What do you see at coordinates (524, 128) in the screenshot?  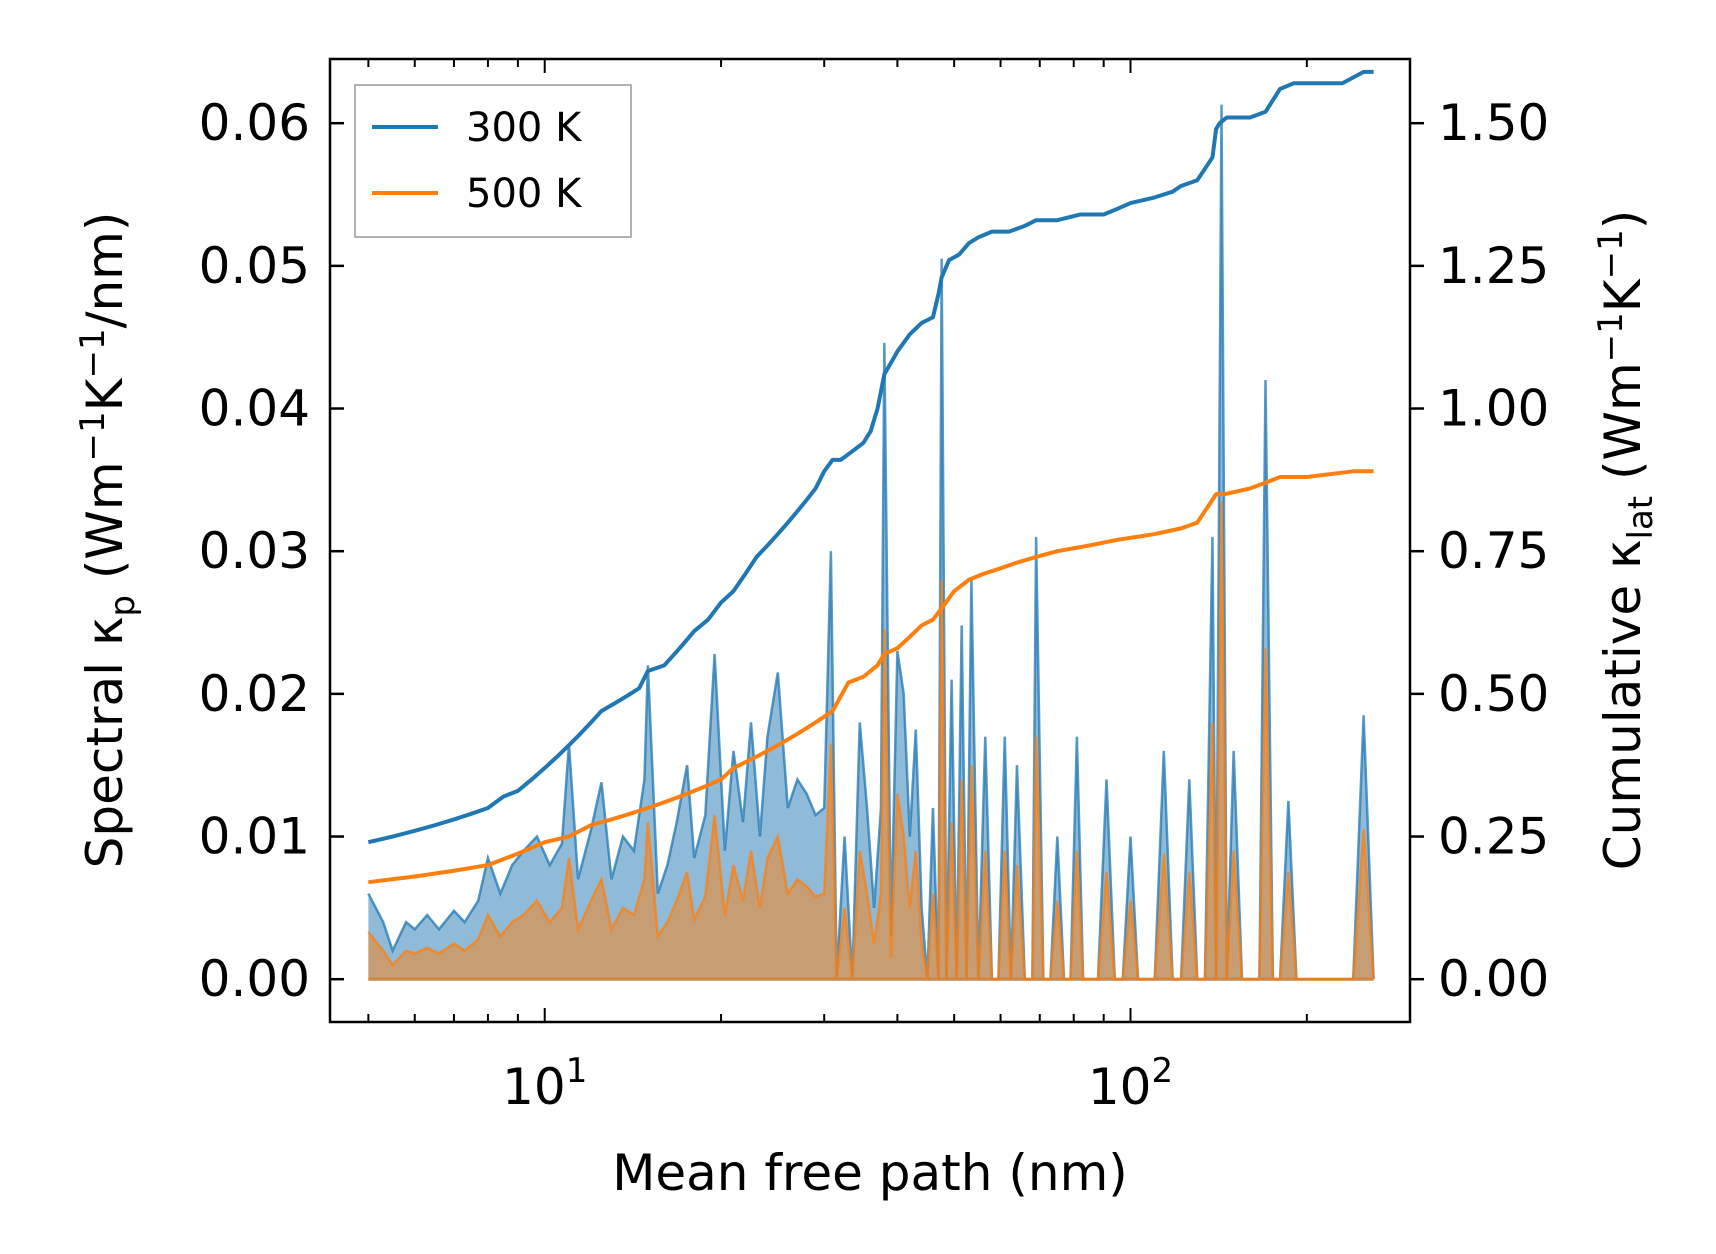 I see `legend-label-300k: 300 K` at bounding box center [524, 128].